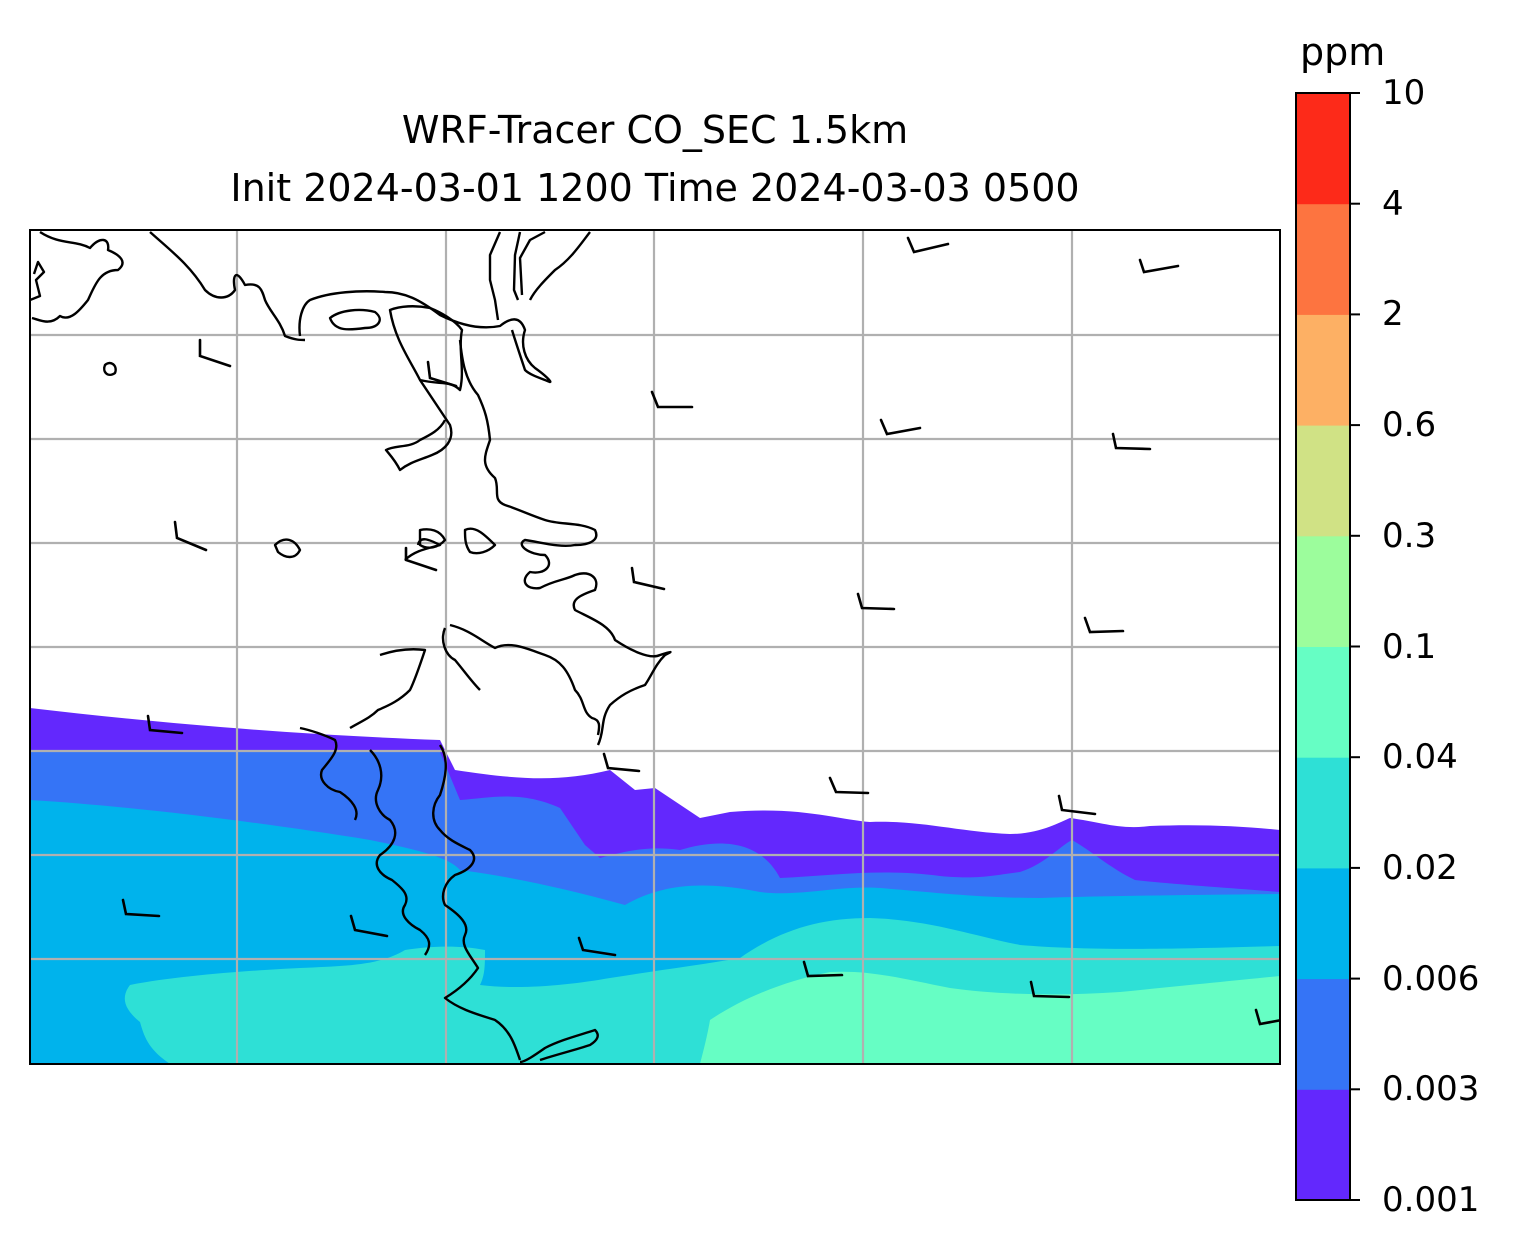  What do you see at coordinates (1431, 1200) in the screenshot?
I see `colorbar-tick-label: 0.001` at bounding box center [1431, 1200].